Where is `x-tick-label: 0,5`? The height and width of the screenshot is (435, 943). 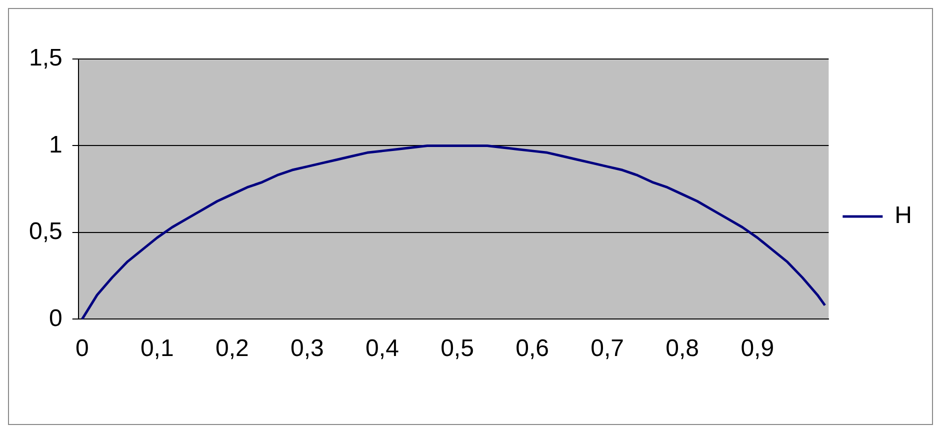
x-tick-label: 0,5 is located at coordinates (457, 348).